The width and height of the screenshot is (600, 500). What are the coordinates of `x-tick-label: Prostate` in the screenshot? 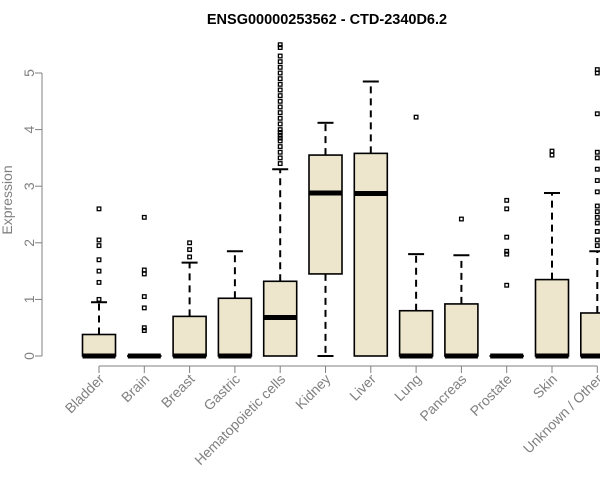 It's located at (491, 395).